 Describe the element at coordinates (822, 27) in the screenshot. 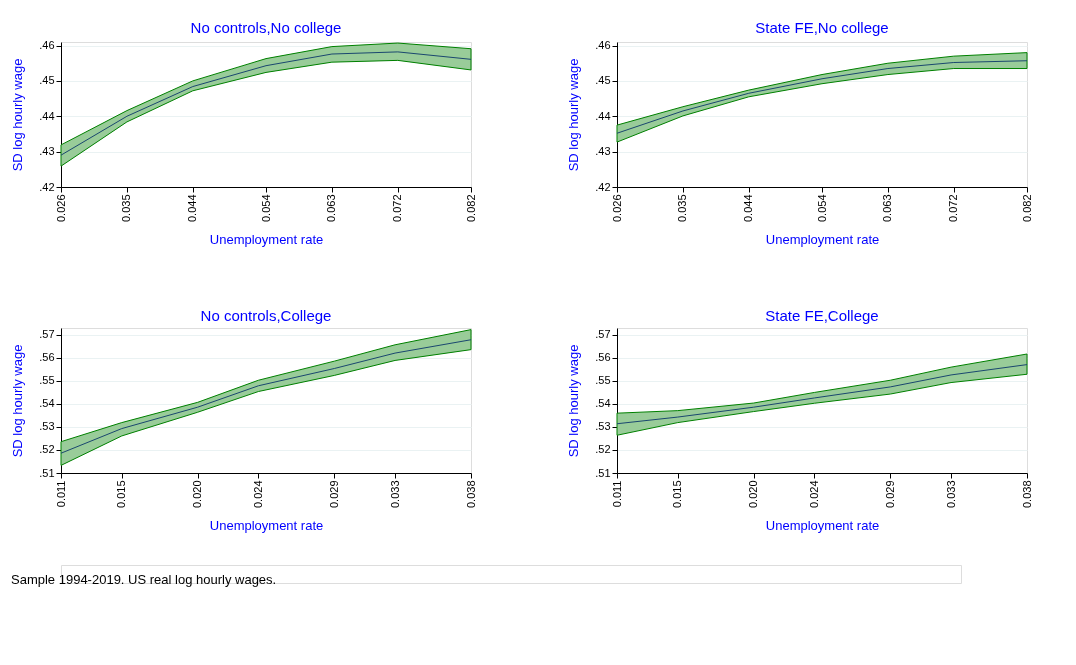

I see `chart-title: State FE,No college` at that location.